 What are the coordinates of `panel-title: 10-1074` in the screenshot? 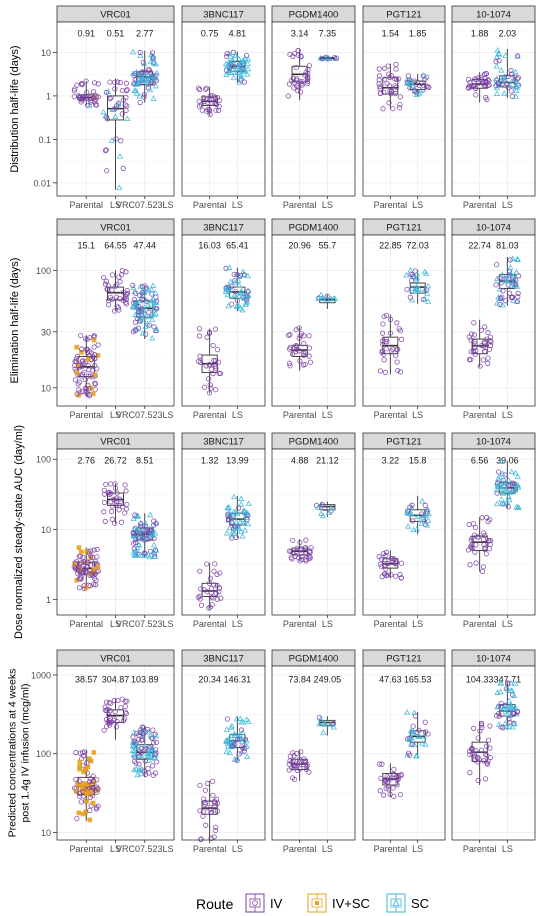 It's located at (493, 15).